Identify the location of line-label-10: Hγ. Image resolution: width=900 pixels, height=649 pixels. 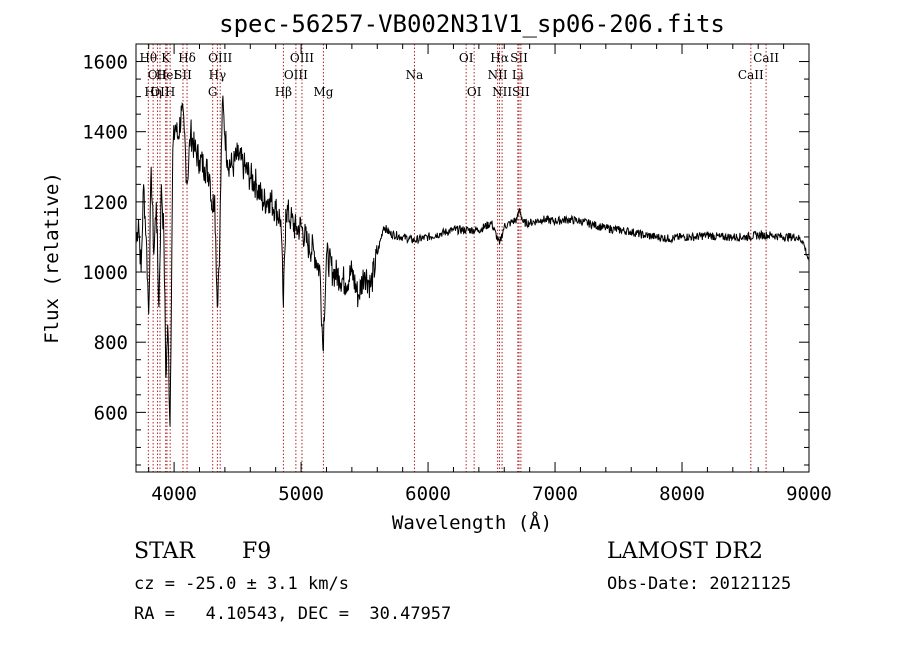
(218, 75).